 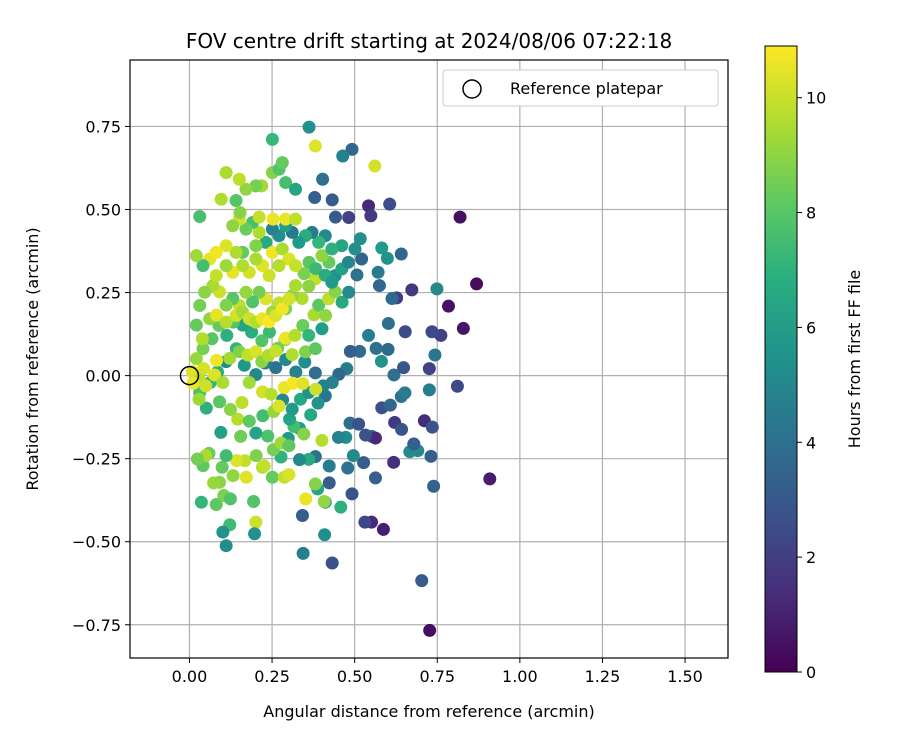 I want to click on colorbar-tick-label: 2, so click(x=811, y=557).